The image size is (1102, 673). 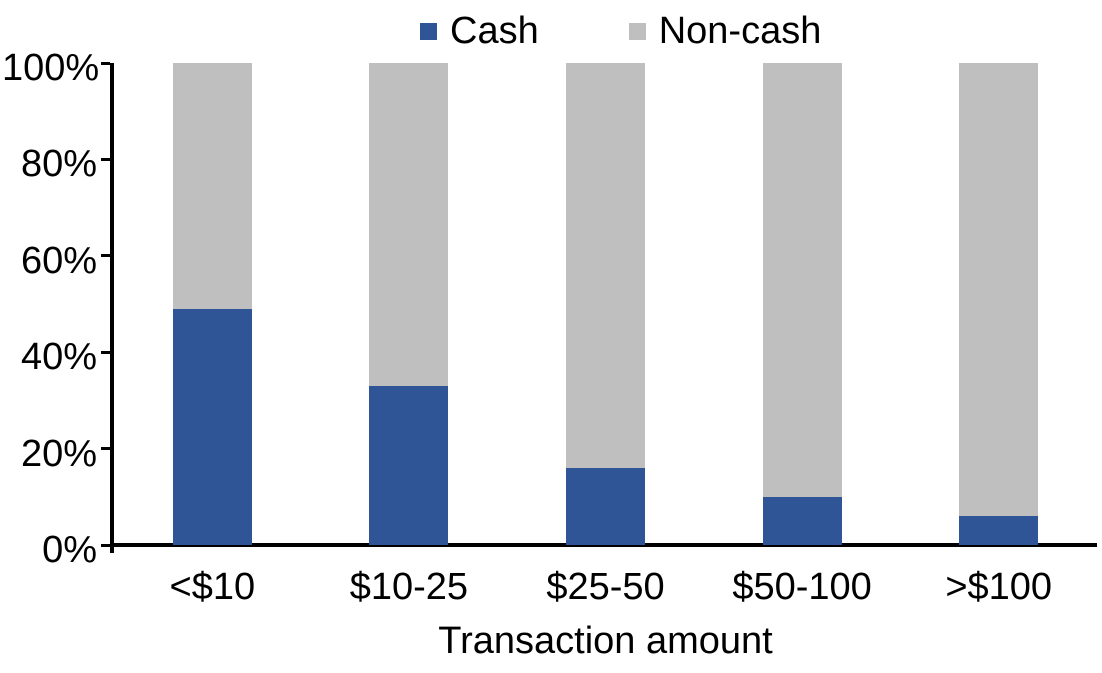 What do you see at coordinates (69, 550) in the screenshot?
I see `y-axis-tick-label: 0%` at bounding box center [69, 550].